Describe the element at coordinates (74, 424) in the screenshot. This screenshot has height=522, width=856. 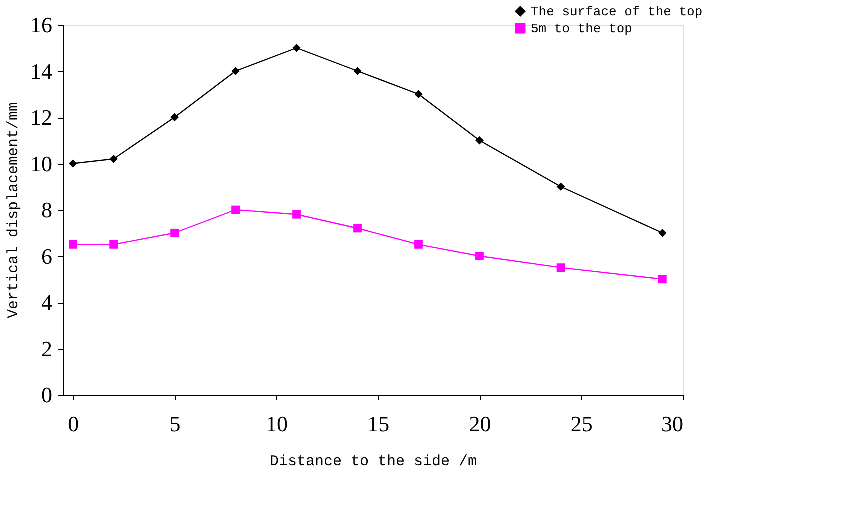
I see `x-tick-label: 0` at that location.